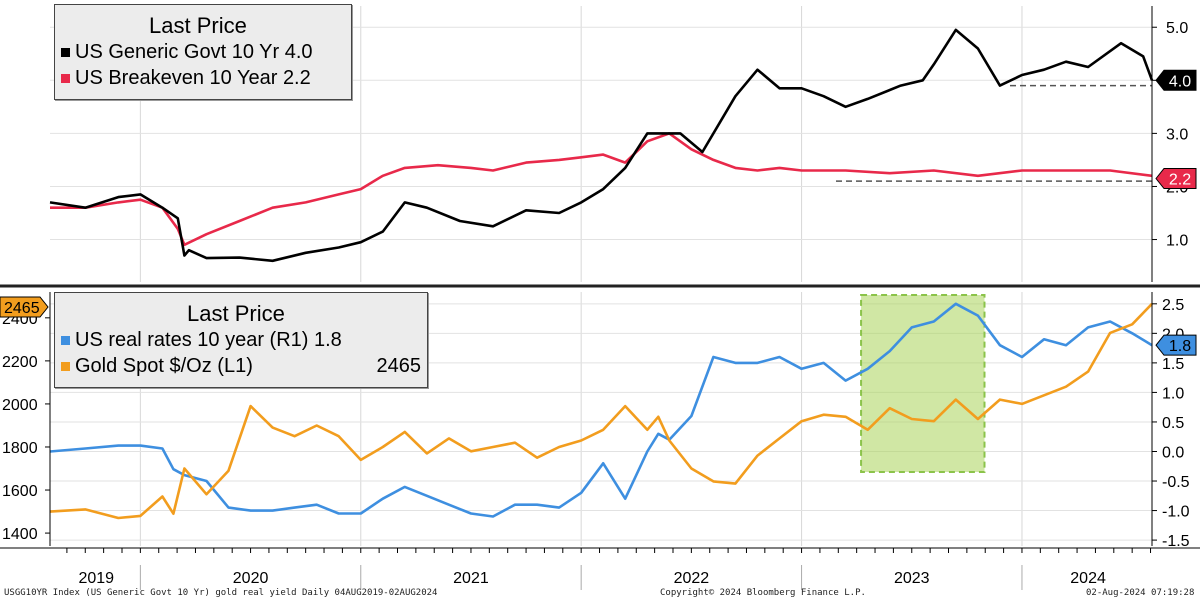 The image size is (1200, 603). What do you see at coordinates (1176, 541) in the screenshot?
I see `bottom-right-tick-label-0: -1.5` at bounding box center [1176, 541].